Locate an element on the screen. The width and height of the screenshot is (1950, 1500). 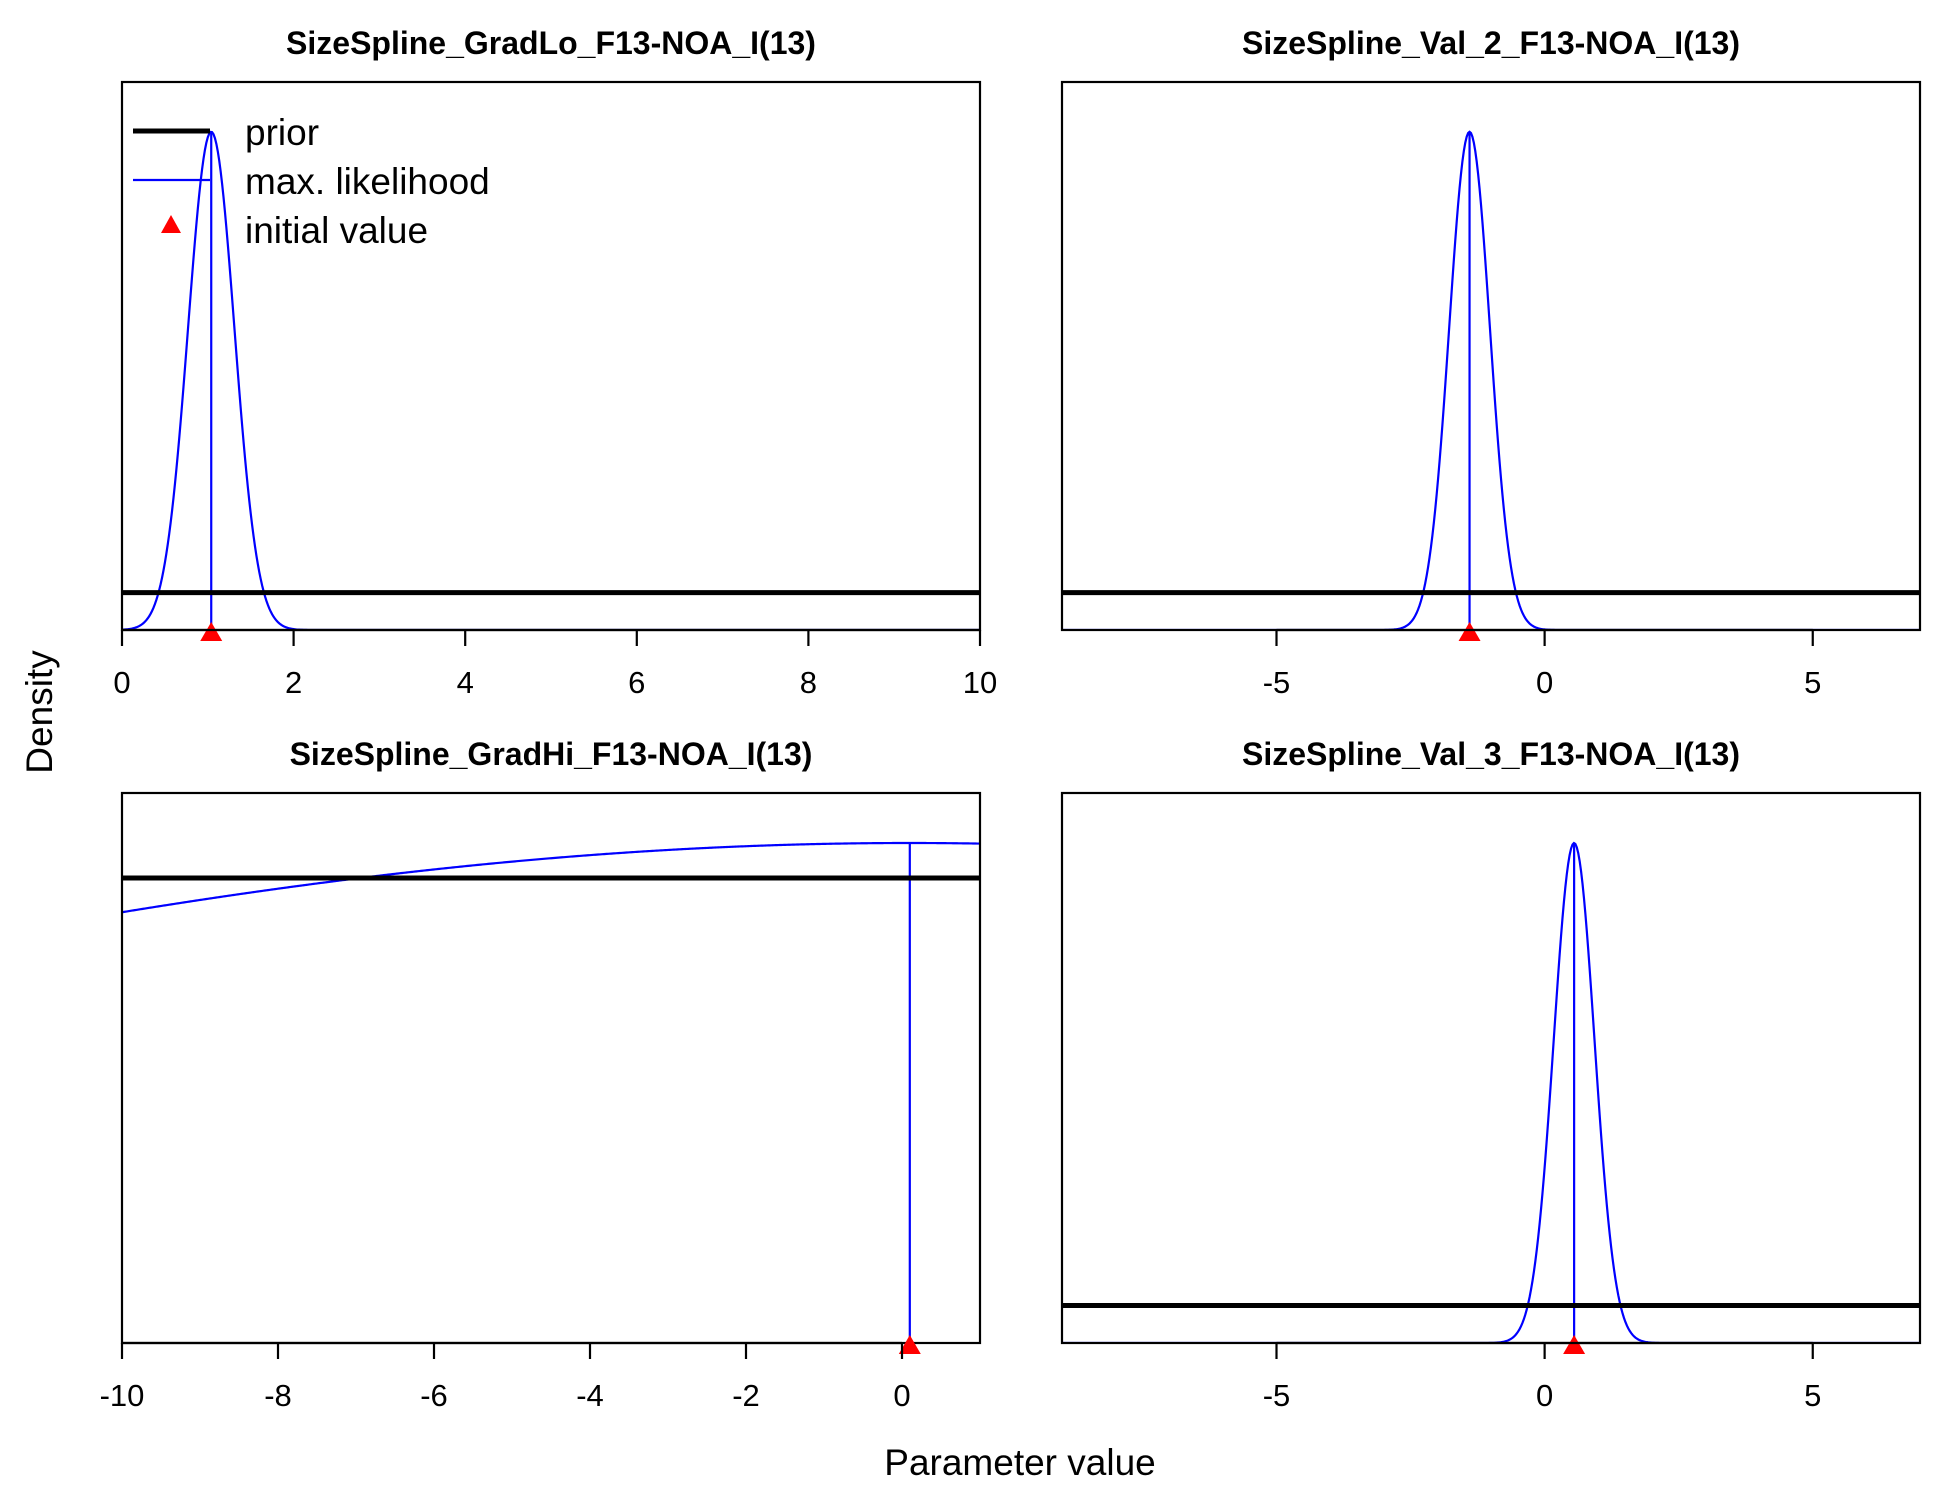
legend-item: initial value is located at coordinates (294, 230).